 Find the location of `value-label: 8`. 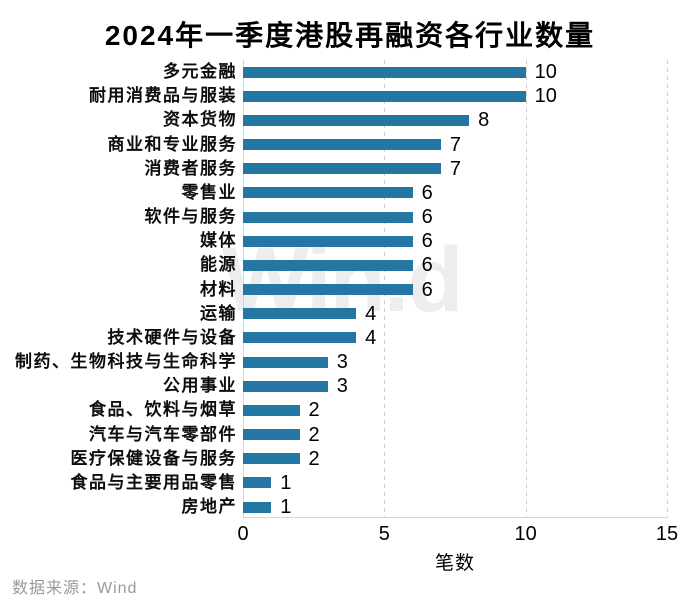

value-label: 8 is located at coordinates (484, 120).